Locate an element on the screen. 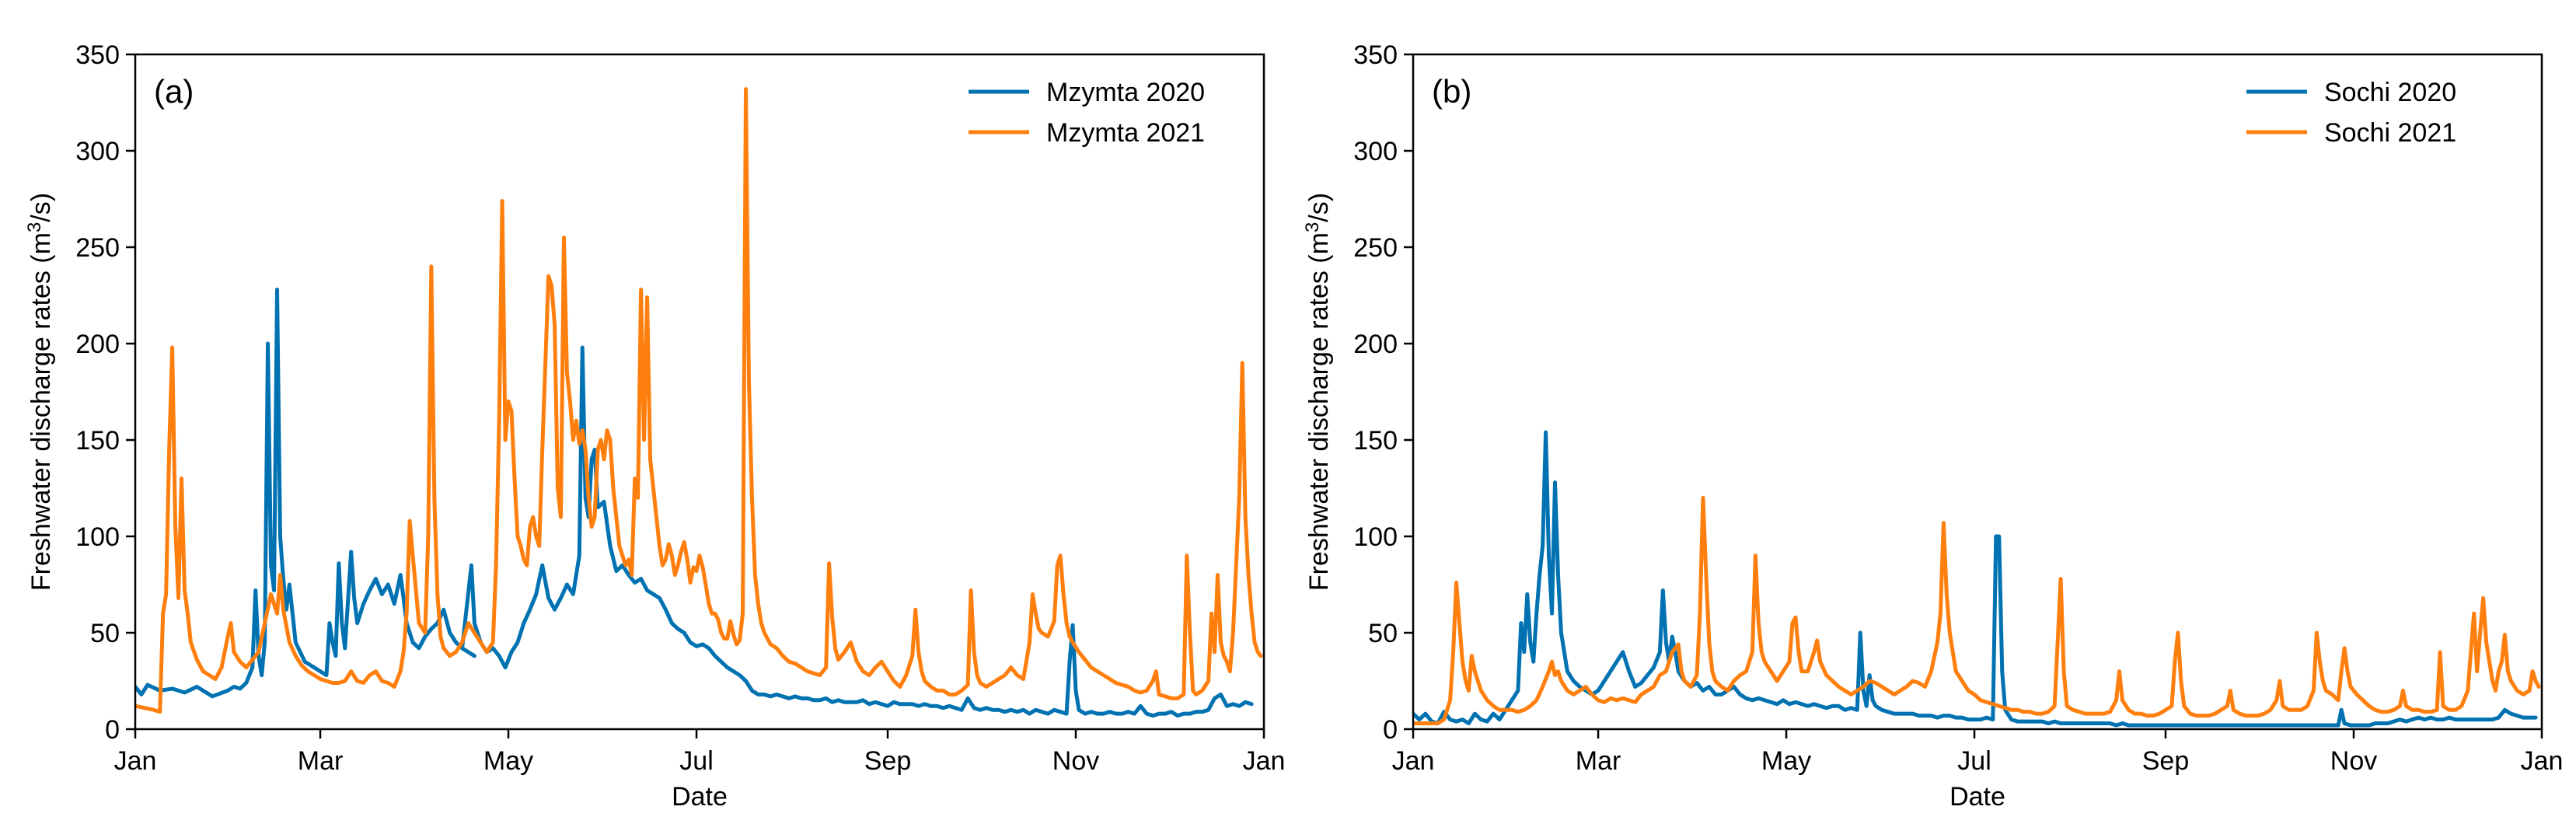  legend-label: Sochi 2021 is located at coordinates (2390, 133).